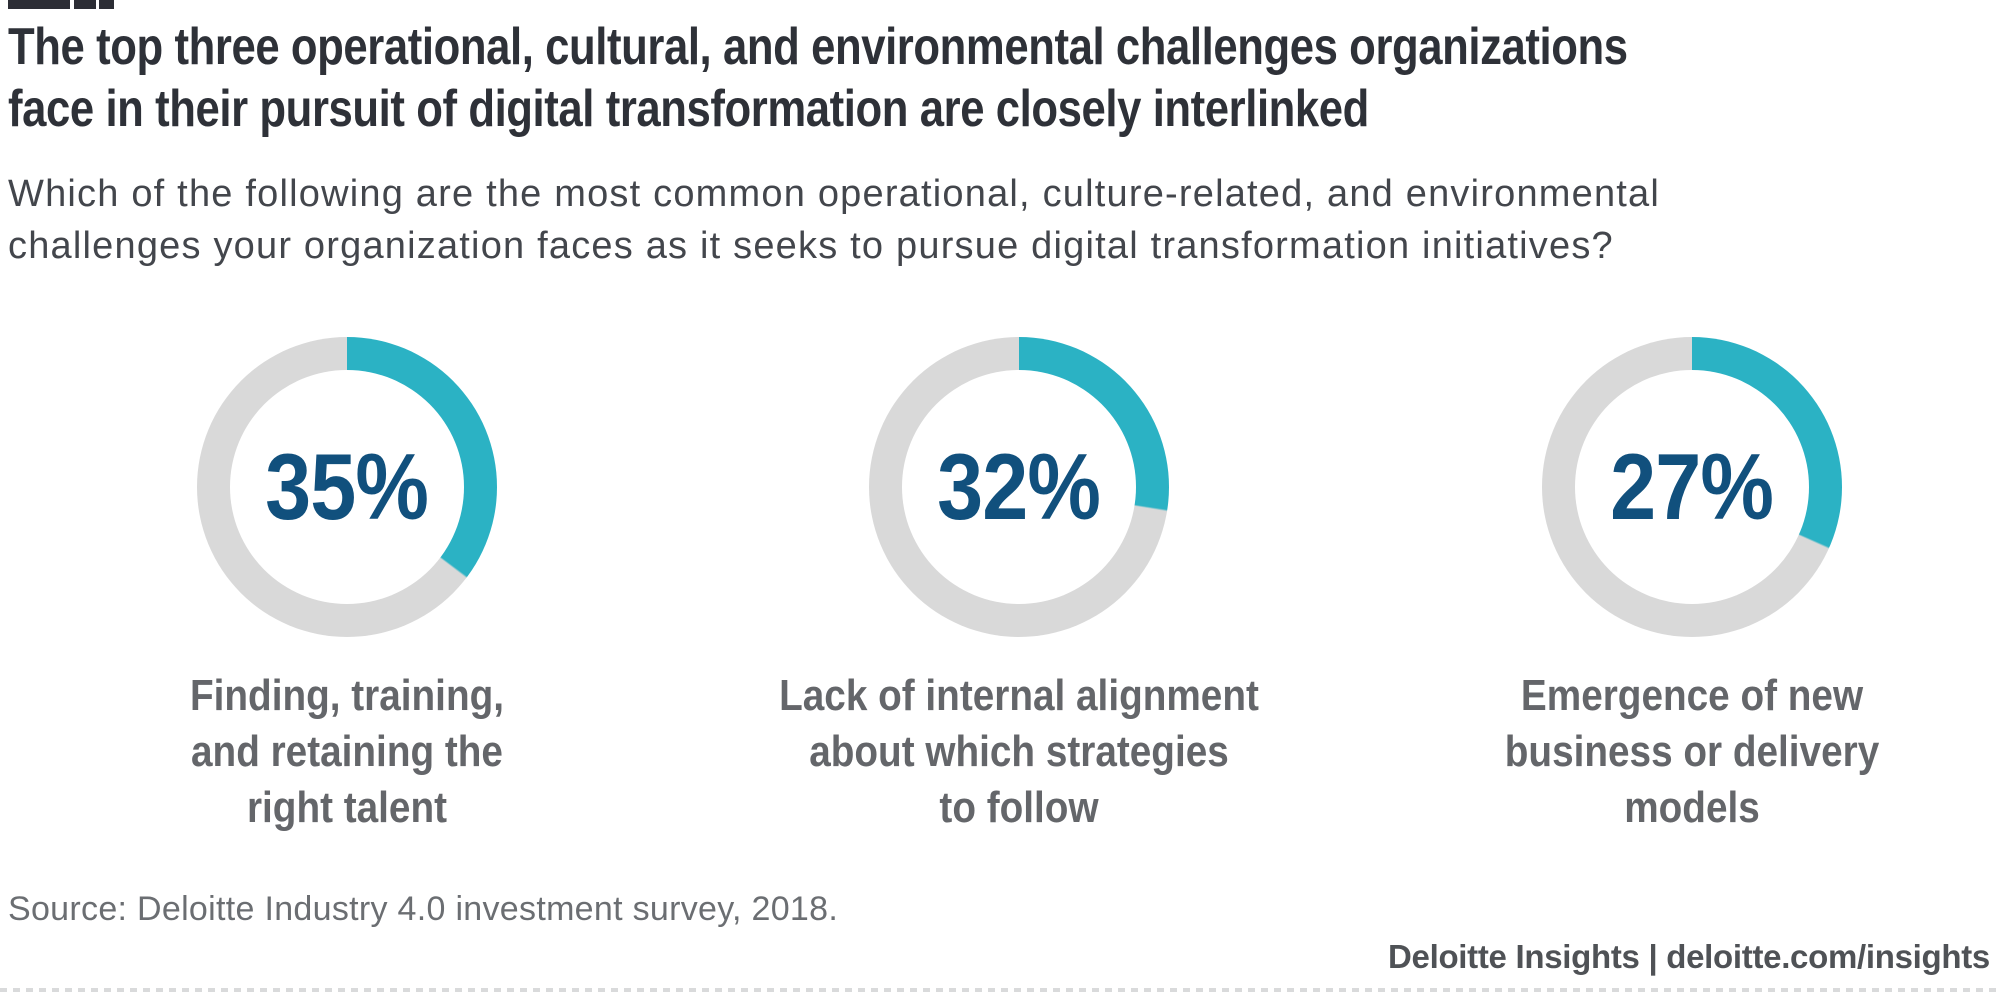 The image size is (2000, 992). I want to click on donut-label-line: business or delivery, so click(1692, 751).